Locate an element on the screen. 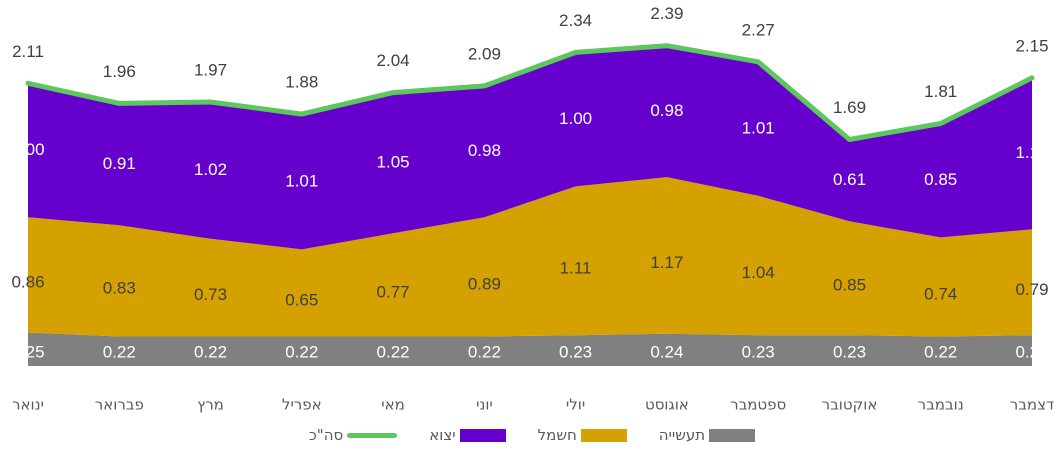 The height and width of the screenshot is (460, 1064). data-label-total: 1.69 is located at coordinates (849, 107).